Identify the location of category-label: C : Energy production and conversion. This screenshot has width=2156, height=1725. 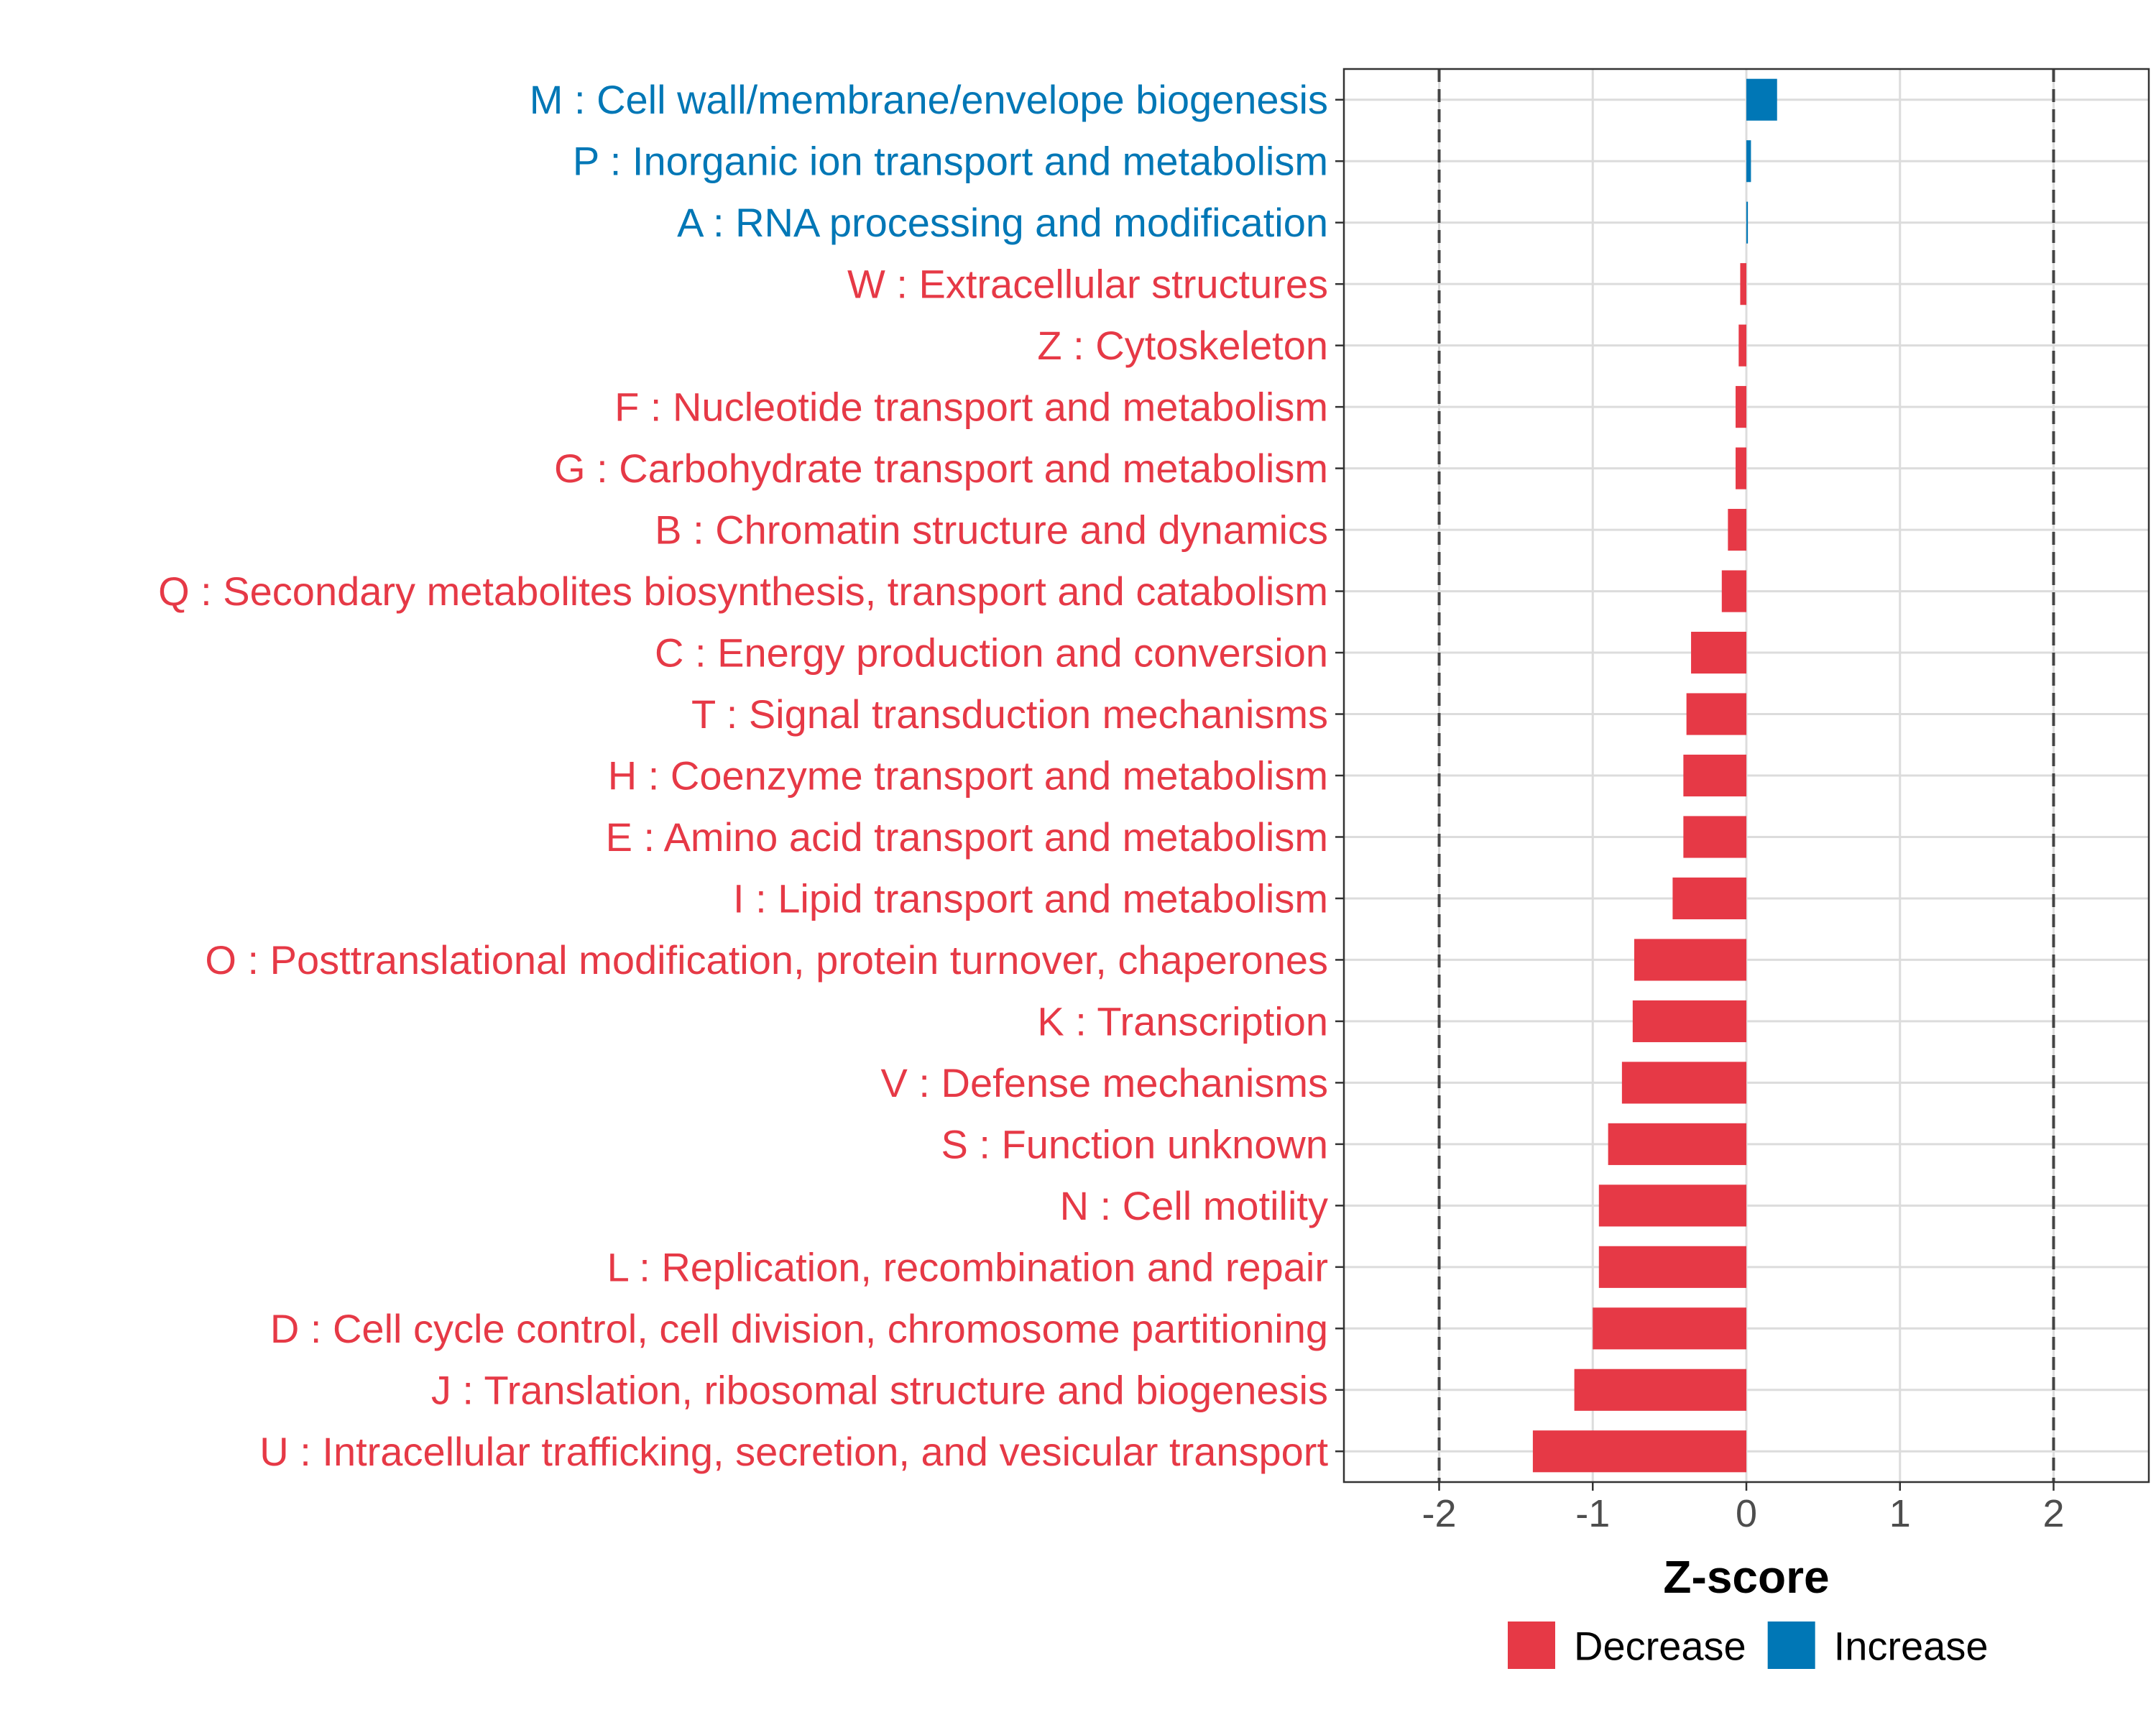
(991, 653).